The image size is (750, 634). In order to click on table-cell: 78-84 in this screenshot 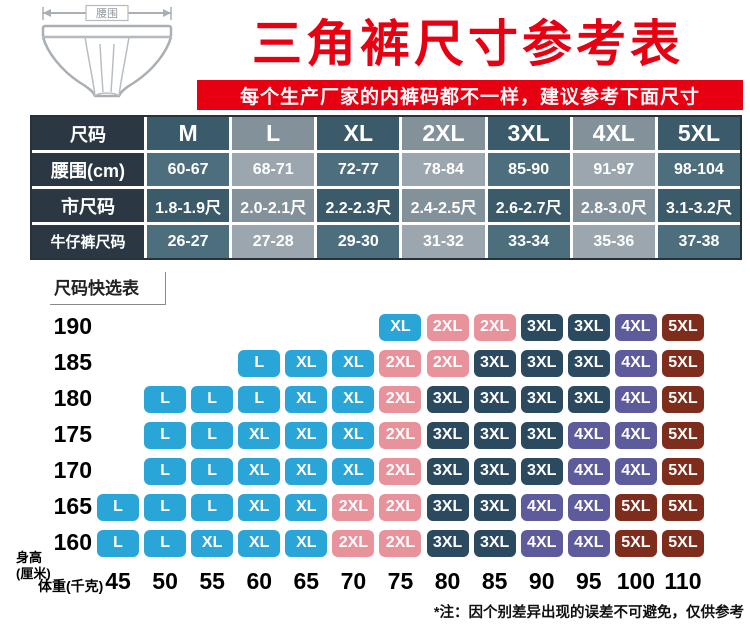, I will do `click(443, 169)`.